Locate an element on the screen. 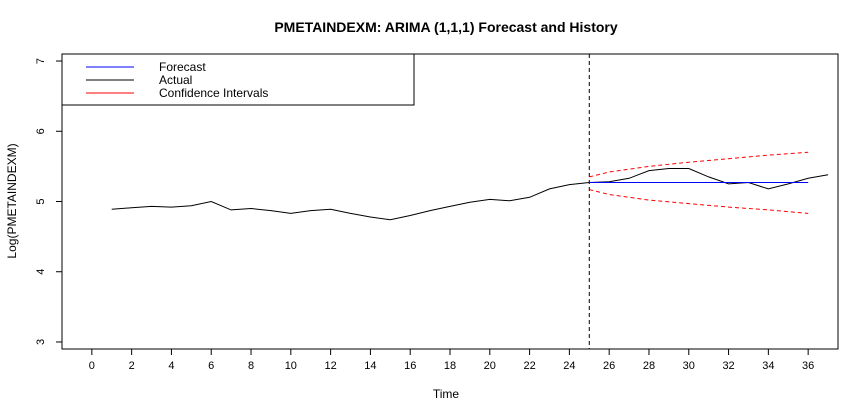  x-tick-label: 30 is located at coordinates (689, 366).